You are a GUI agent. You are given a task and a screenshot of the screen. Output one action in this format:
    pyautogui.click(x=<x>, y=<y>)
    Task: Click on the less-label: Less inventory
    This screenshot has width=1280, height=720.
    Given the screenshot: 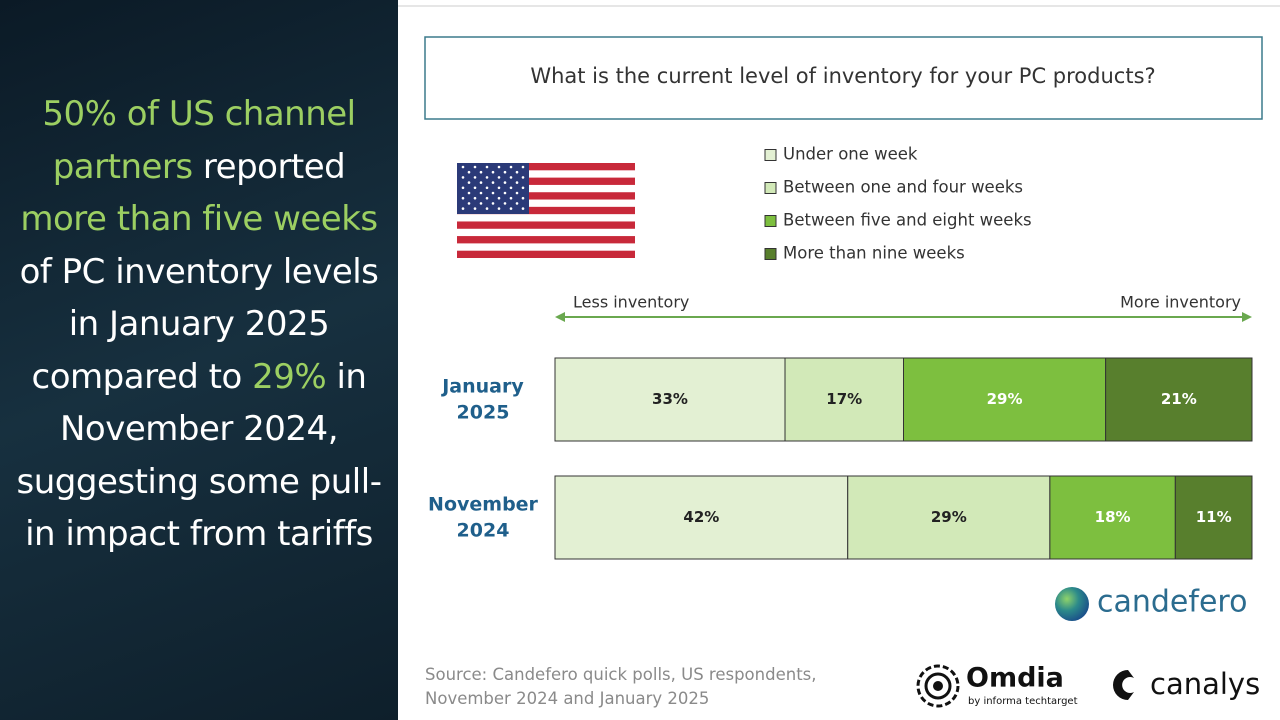 What is the action you would take?
    pyautogui.click(x=631, y=302)
    